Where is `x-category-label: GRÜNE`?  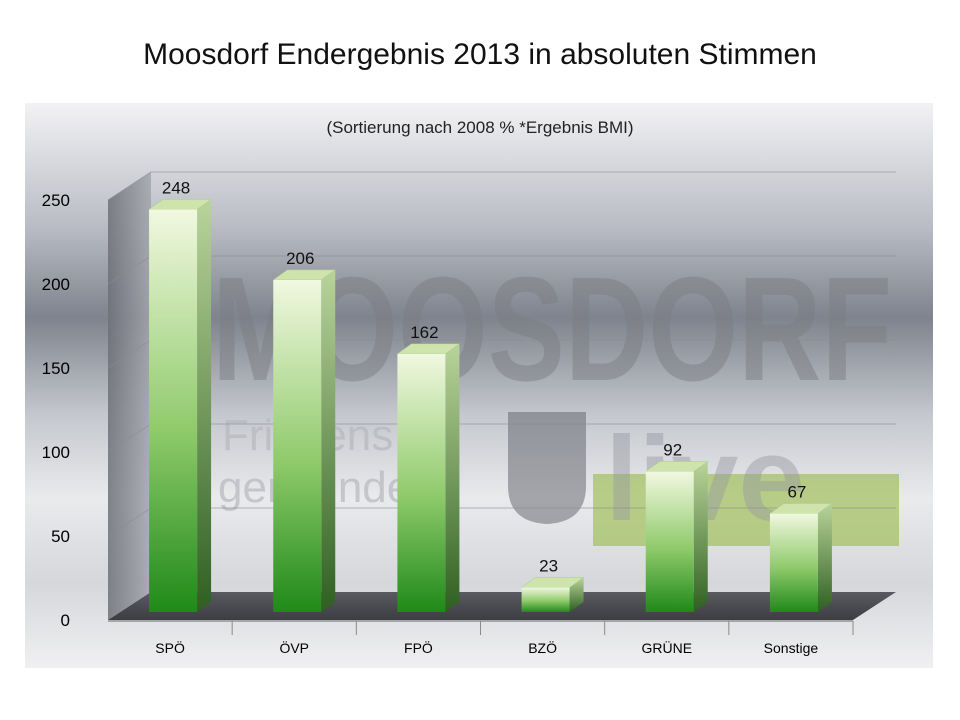
x-category-label: GRÜNE is located at coordinates (666, 647).